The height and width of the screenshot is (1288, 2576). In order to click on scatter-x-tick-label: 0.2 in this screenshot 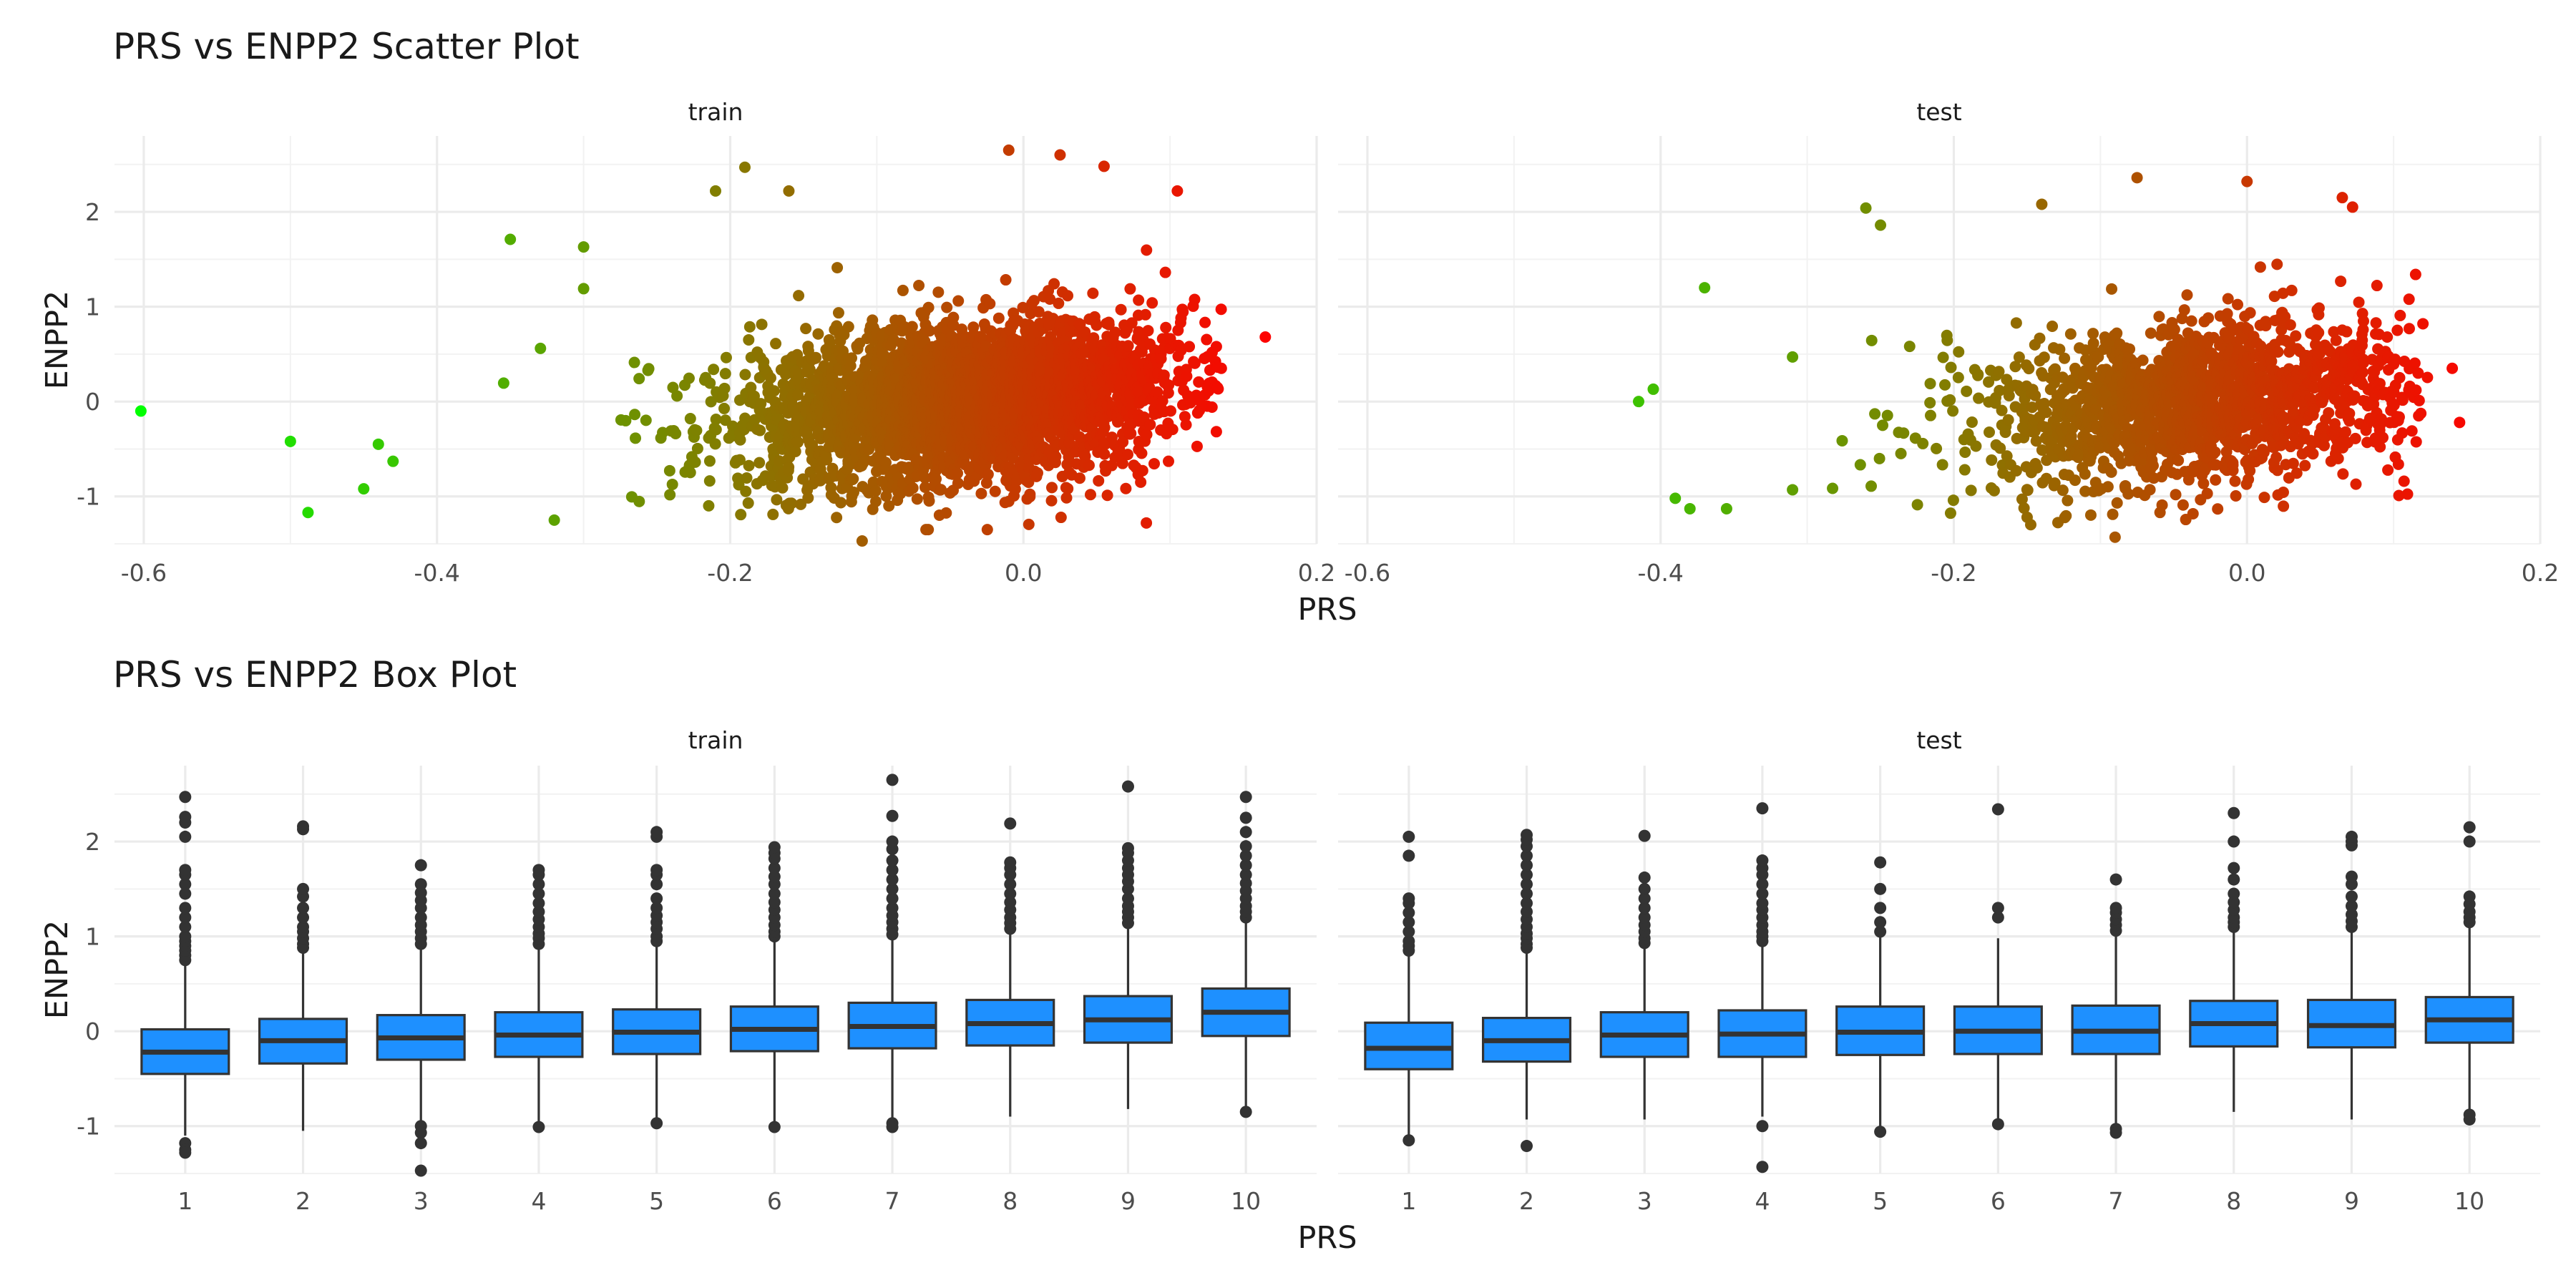, I will do `click(2540, 573)`.